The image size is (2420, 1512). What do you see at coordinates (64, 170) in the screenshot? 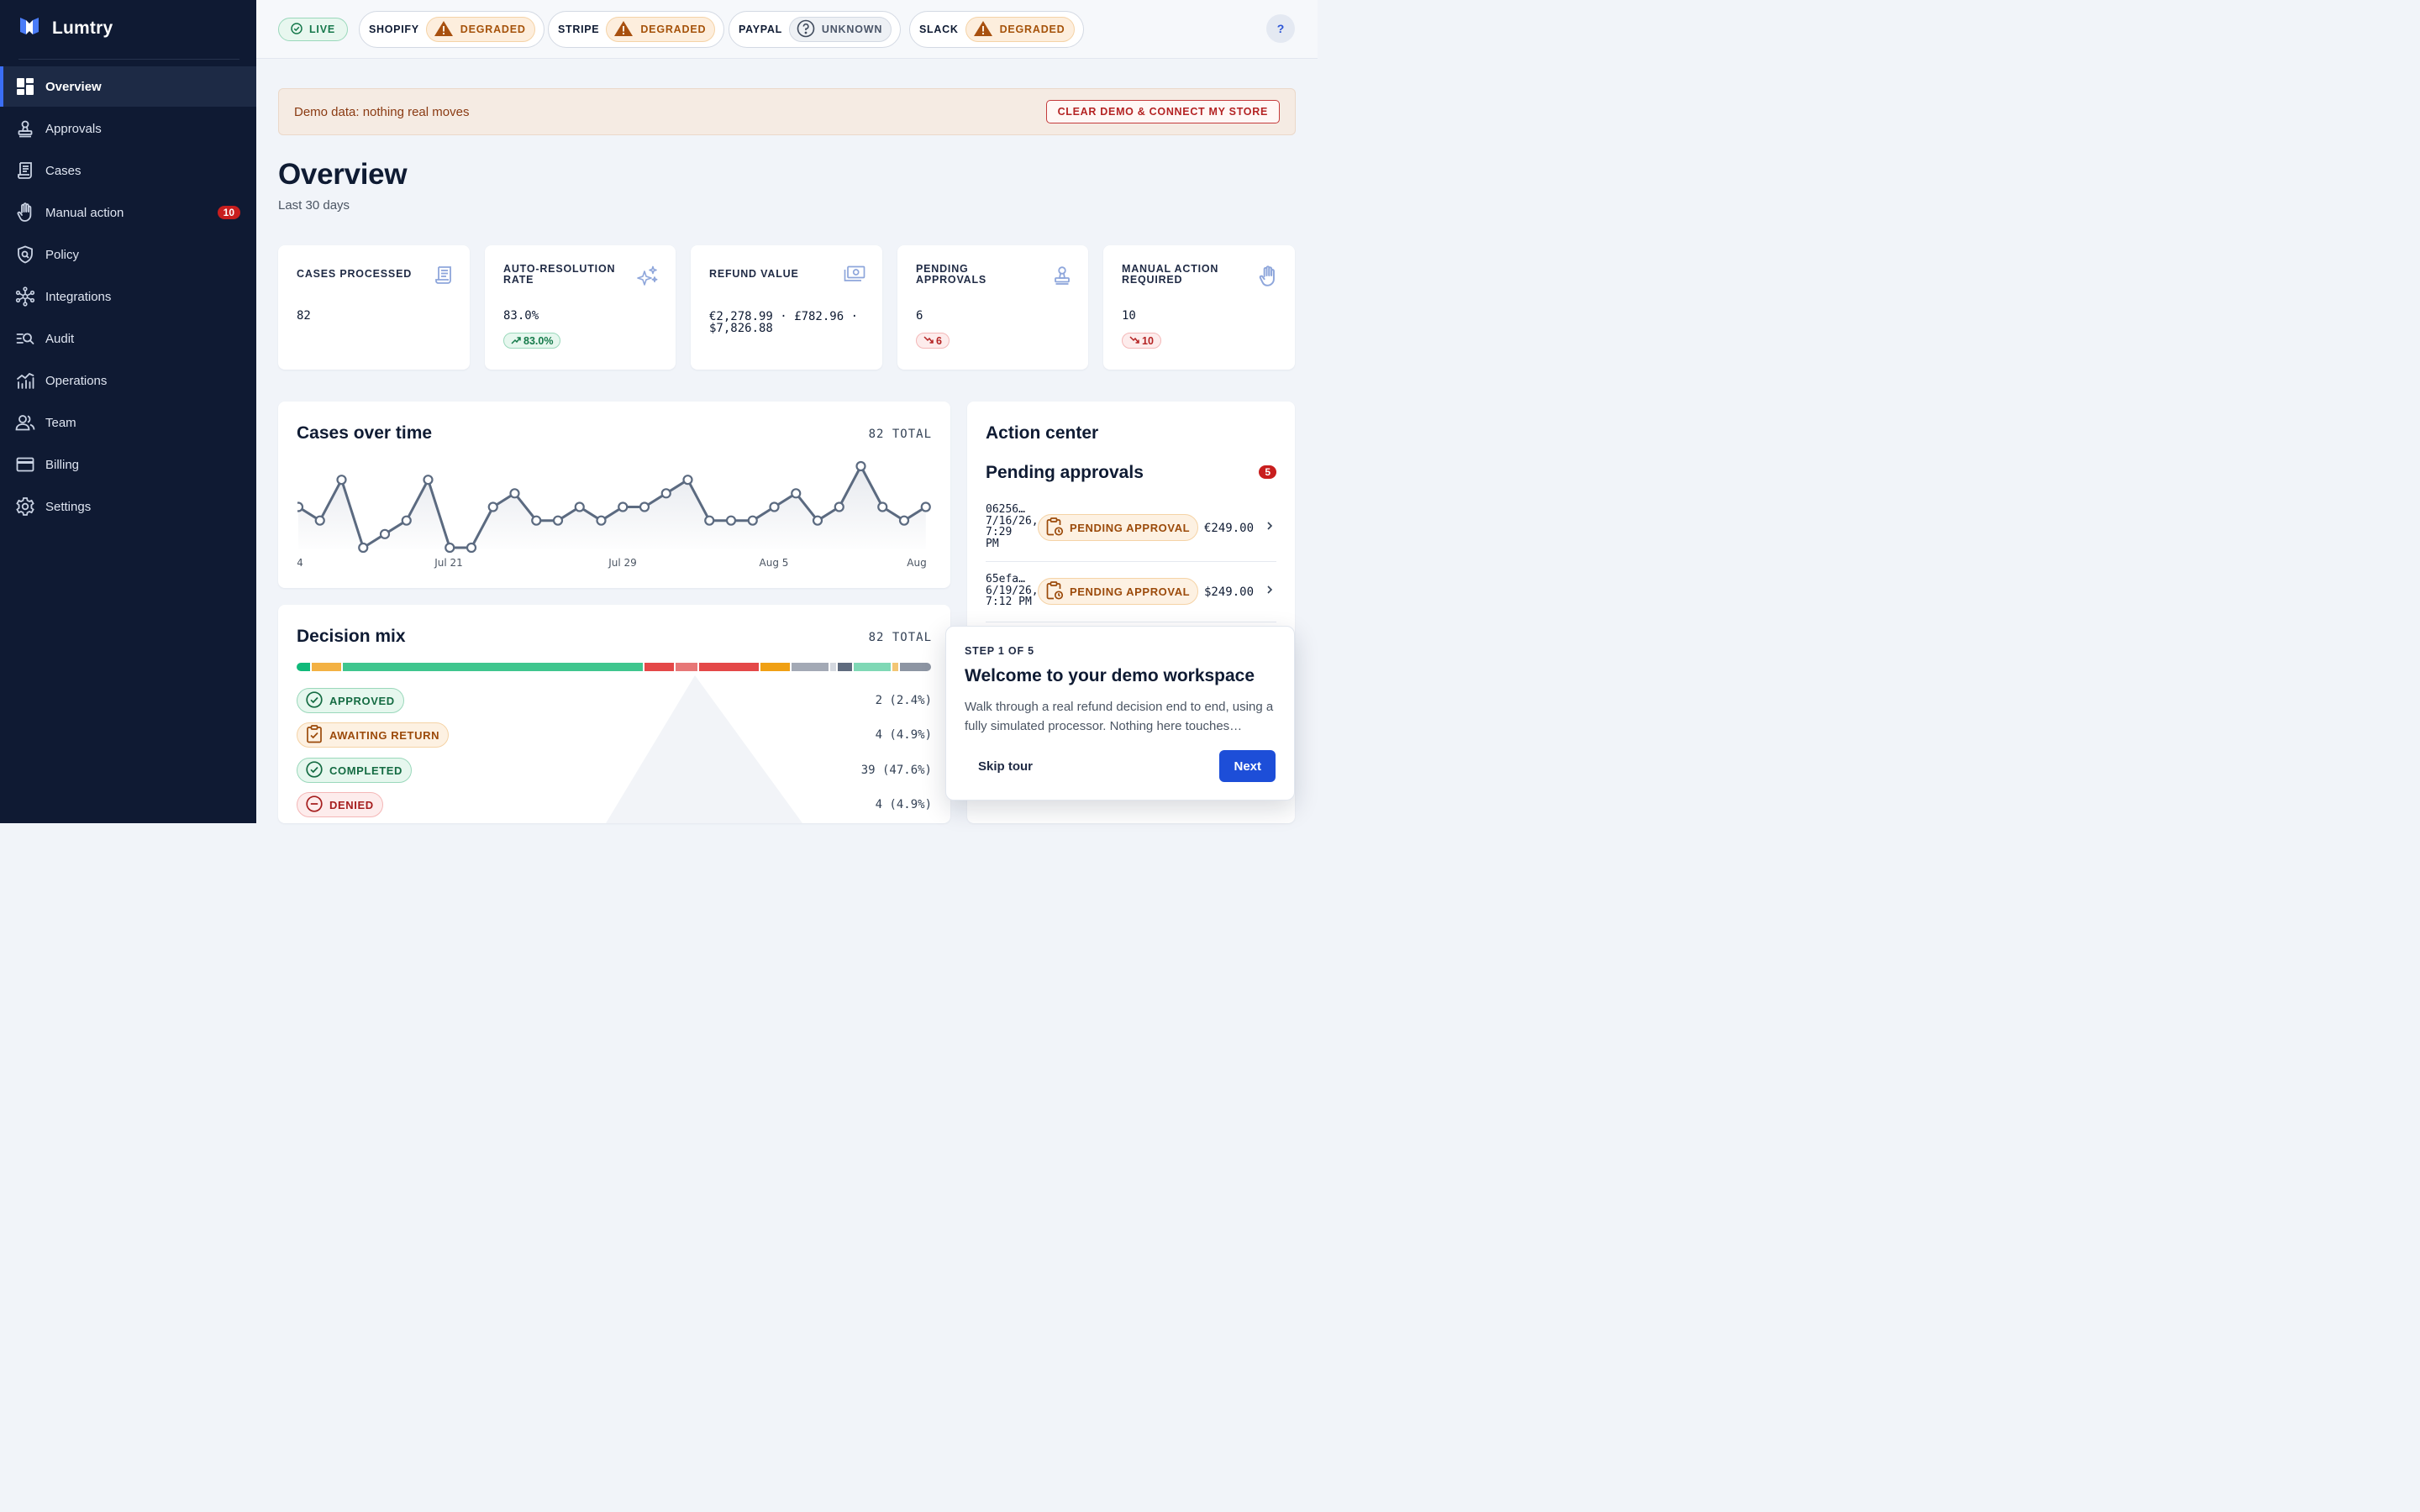
I see `sidebar-item-label: Cases` at bounding box center [64, 170].